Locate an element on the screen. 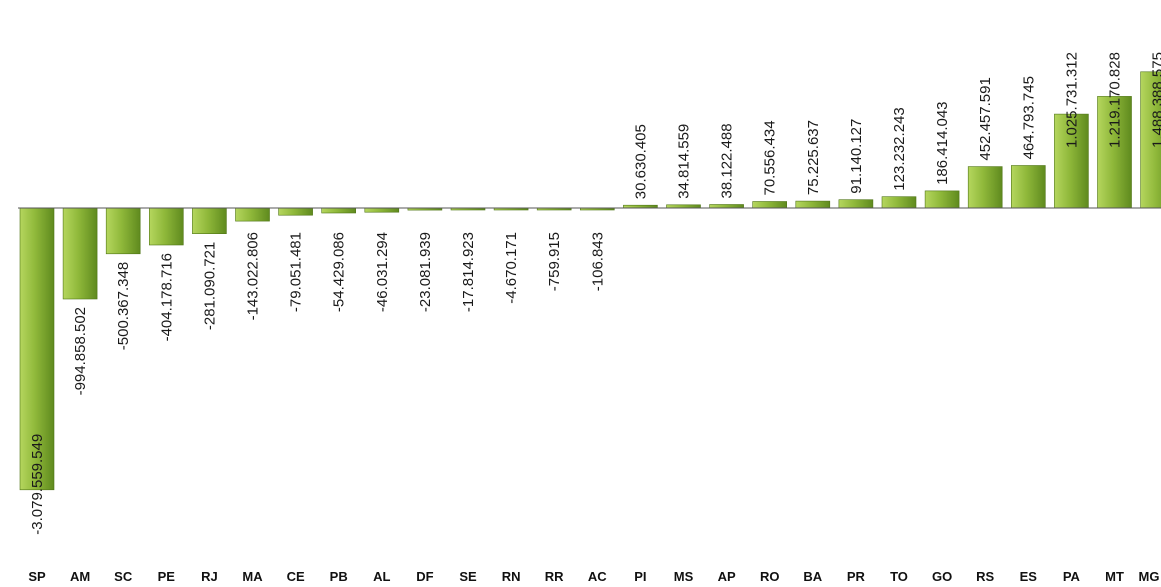  category-label-mt: MT is located at coordinates (1114, 576).